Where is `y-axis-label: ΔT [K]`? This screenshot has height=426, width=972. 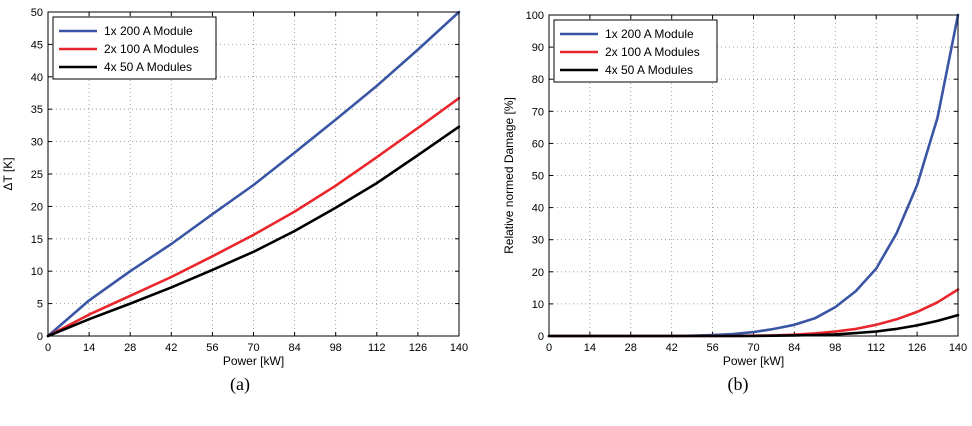
y-axis-label: ΔT [K] is located at coordinates (8, 173).